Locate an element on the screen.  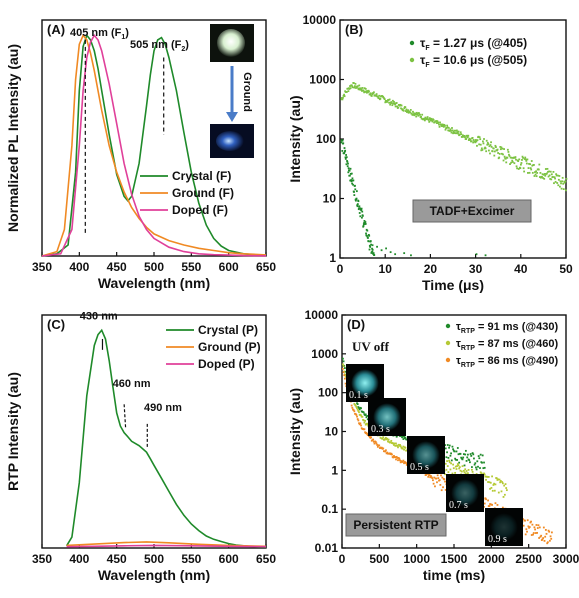
peak-label-430: 430 nm is located at coordinates (99, 316).